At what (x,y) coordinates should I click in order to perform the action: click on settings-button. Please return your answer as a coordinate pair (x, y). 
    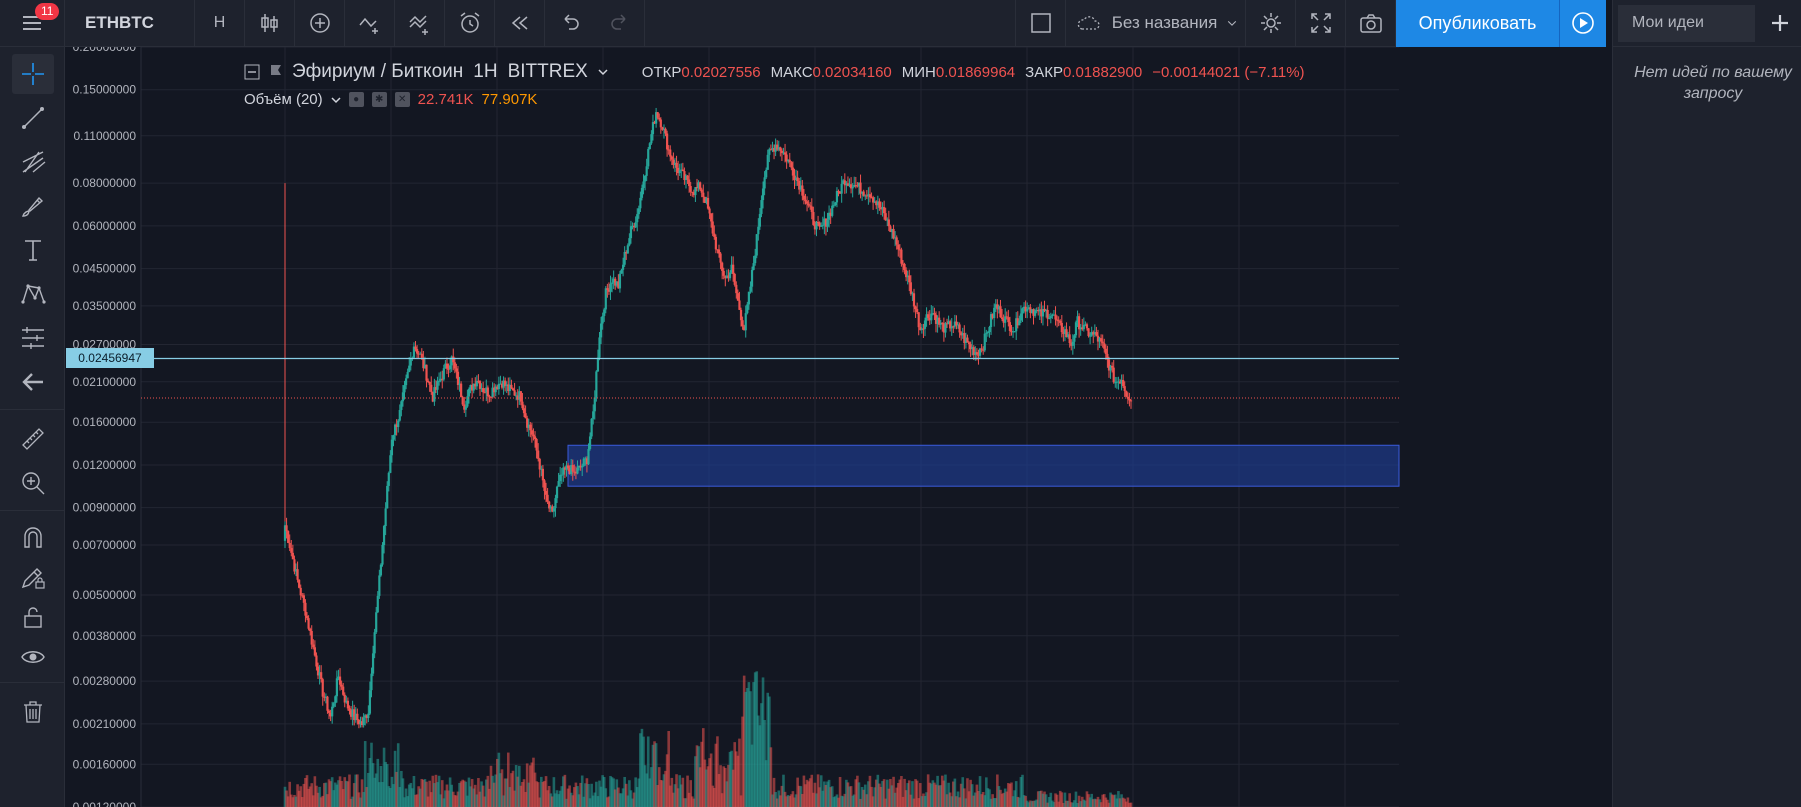
    Looking at the image, I should click on (1271, 23).